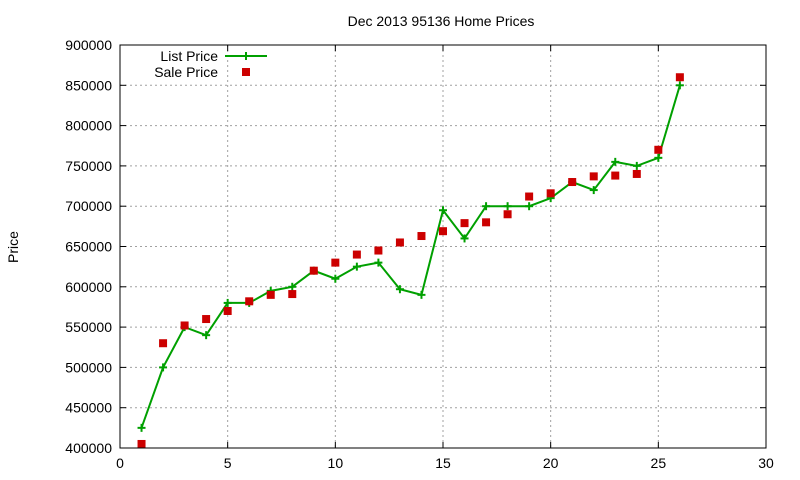 Image resolution: width=800 pixels, height=480 pixels. What do you see at coordinates (246, 72) in the screenshot?
I see `legend-marker-sale-price` at bounding box center [246, 72].